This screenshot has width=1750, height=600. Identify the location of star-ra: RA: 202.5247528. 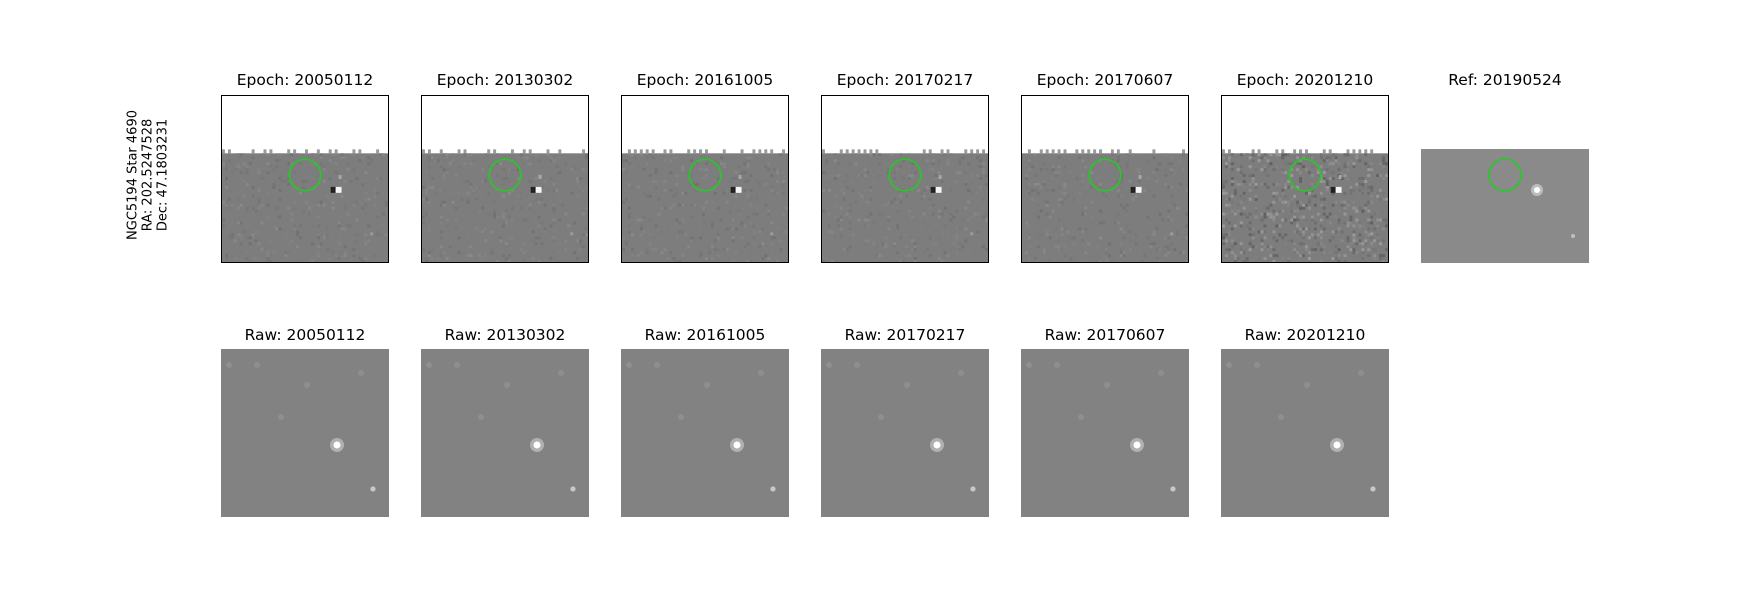
(148, 175).